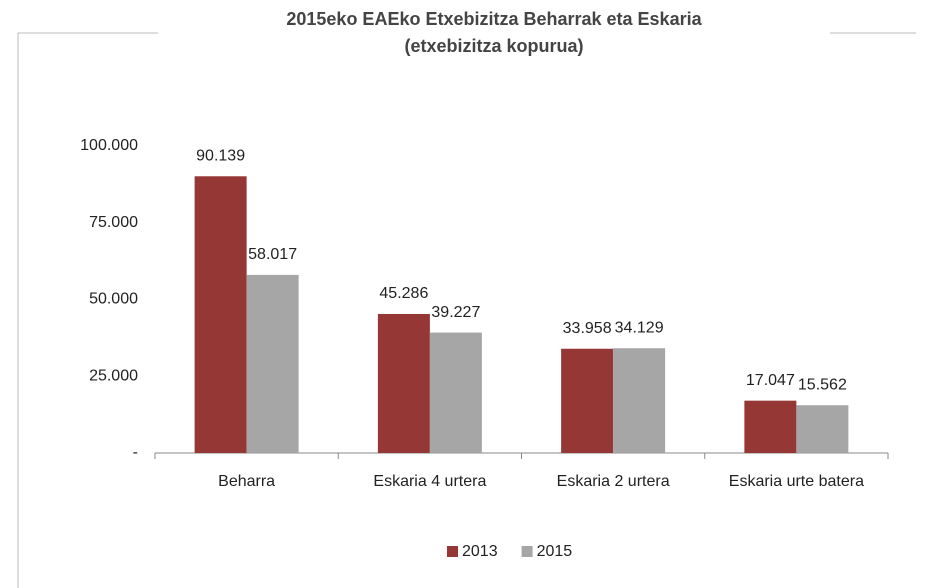 The image size is (934, 588). I want to click on x-tick-label: Eskaria urte batera, so click(796, 481).